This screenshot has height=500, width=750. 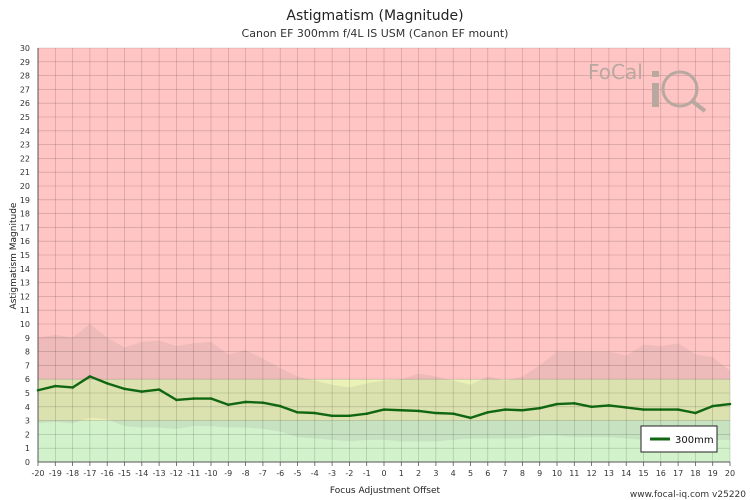 What do you see at coordinates (505, 473) in the screenshot?
I see `x-tick-label: 7` at bounding box center [505, 473].